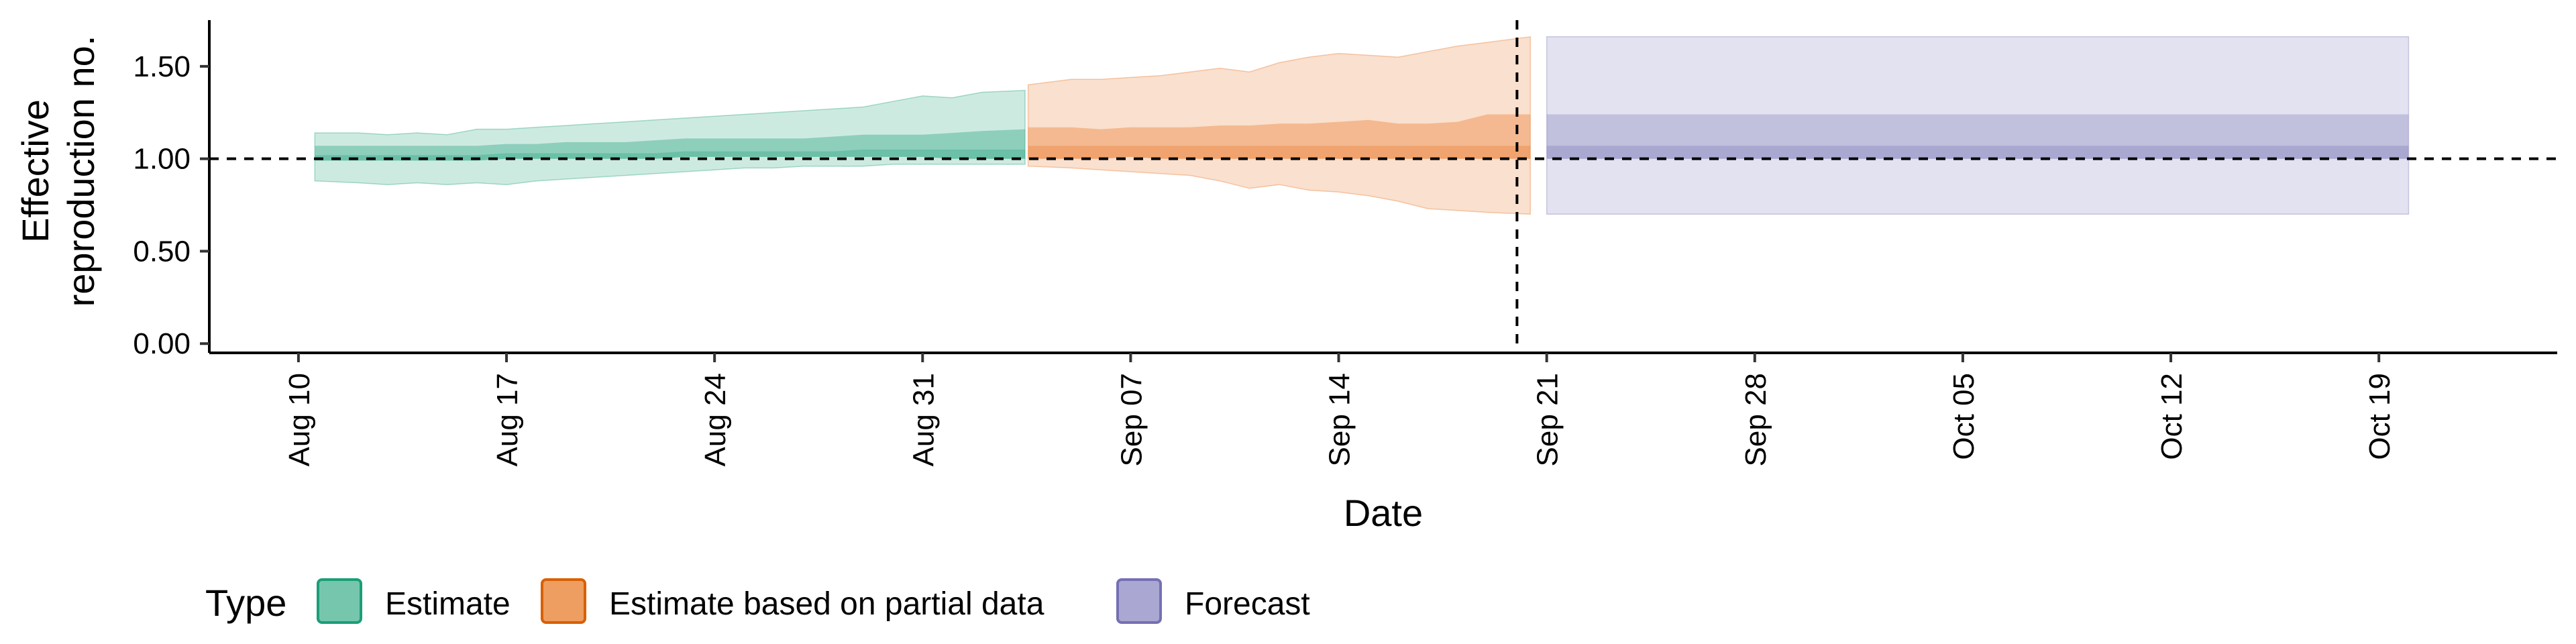 This screenshot has width=2576, height=644. What do you see at coordinates (299, 419) in the screenshot?
I see `x-tick-label: Aug 10` at bounding box center [299, 419].